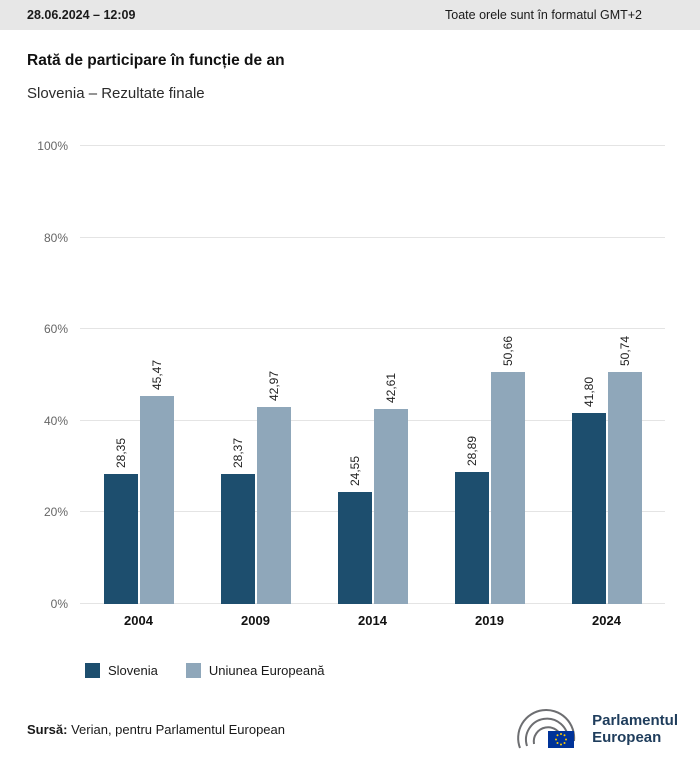  Describe the element at coordinates (372, 237) in the screenshot. I see `gridline-80%` at that location.